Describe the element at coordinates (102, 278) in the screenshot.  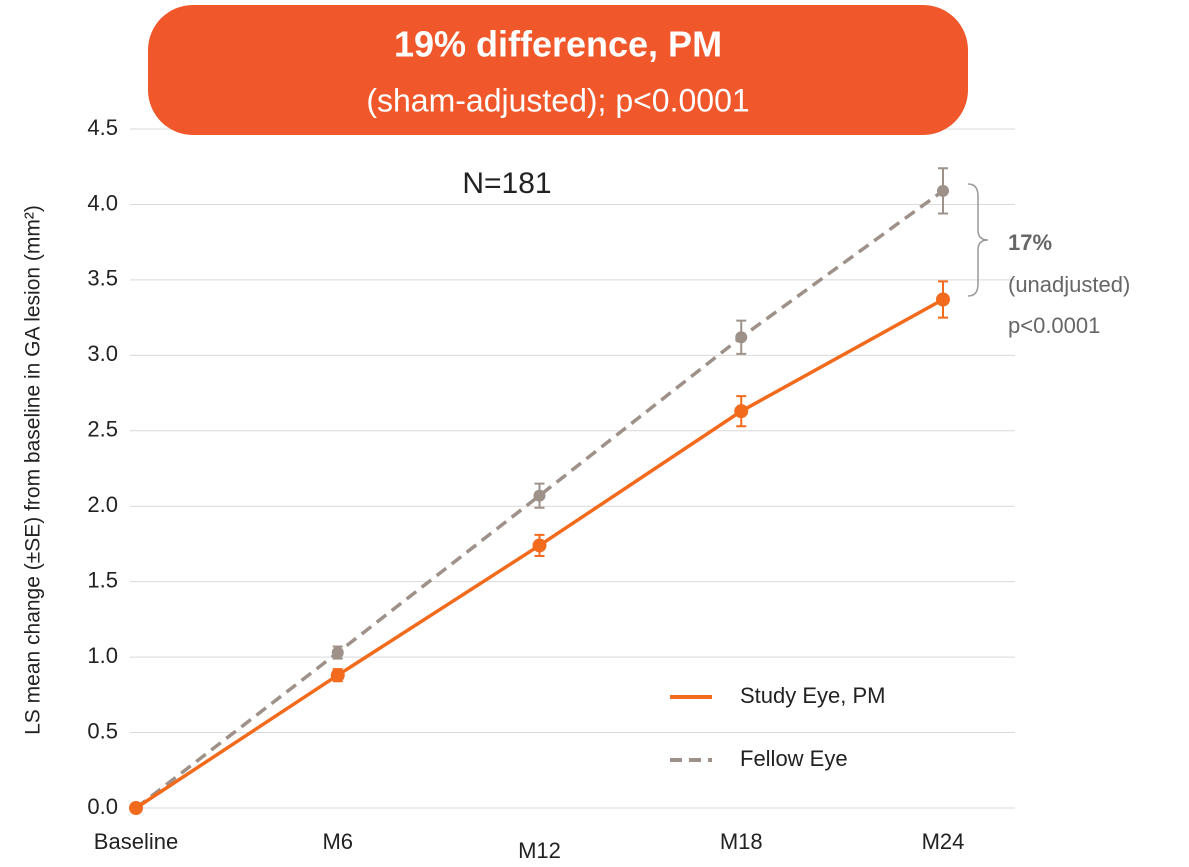
I see `y-tick-label: 3.5` at that location.